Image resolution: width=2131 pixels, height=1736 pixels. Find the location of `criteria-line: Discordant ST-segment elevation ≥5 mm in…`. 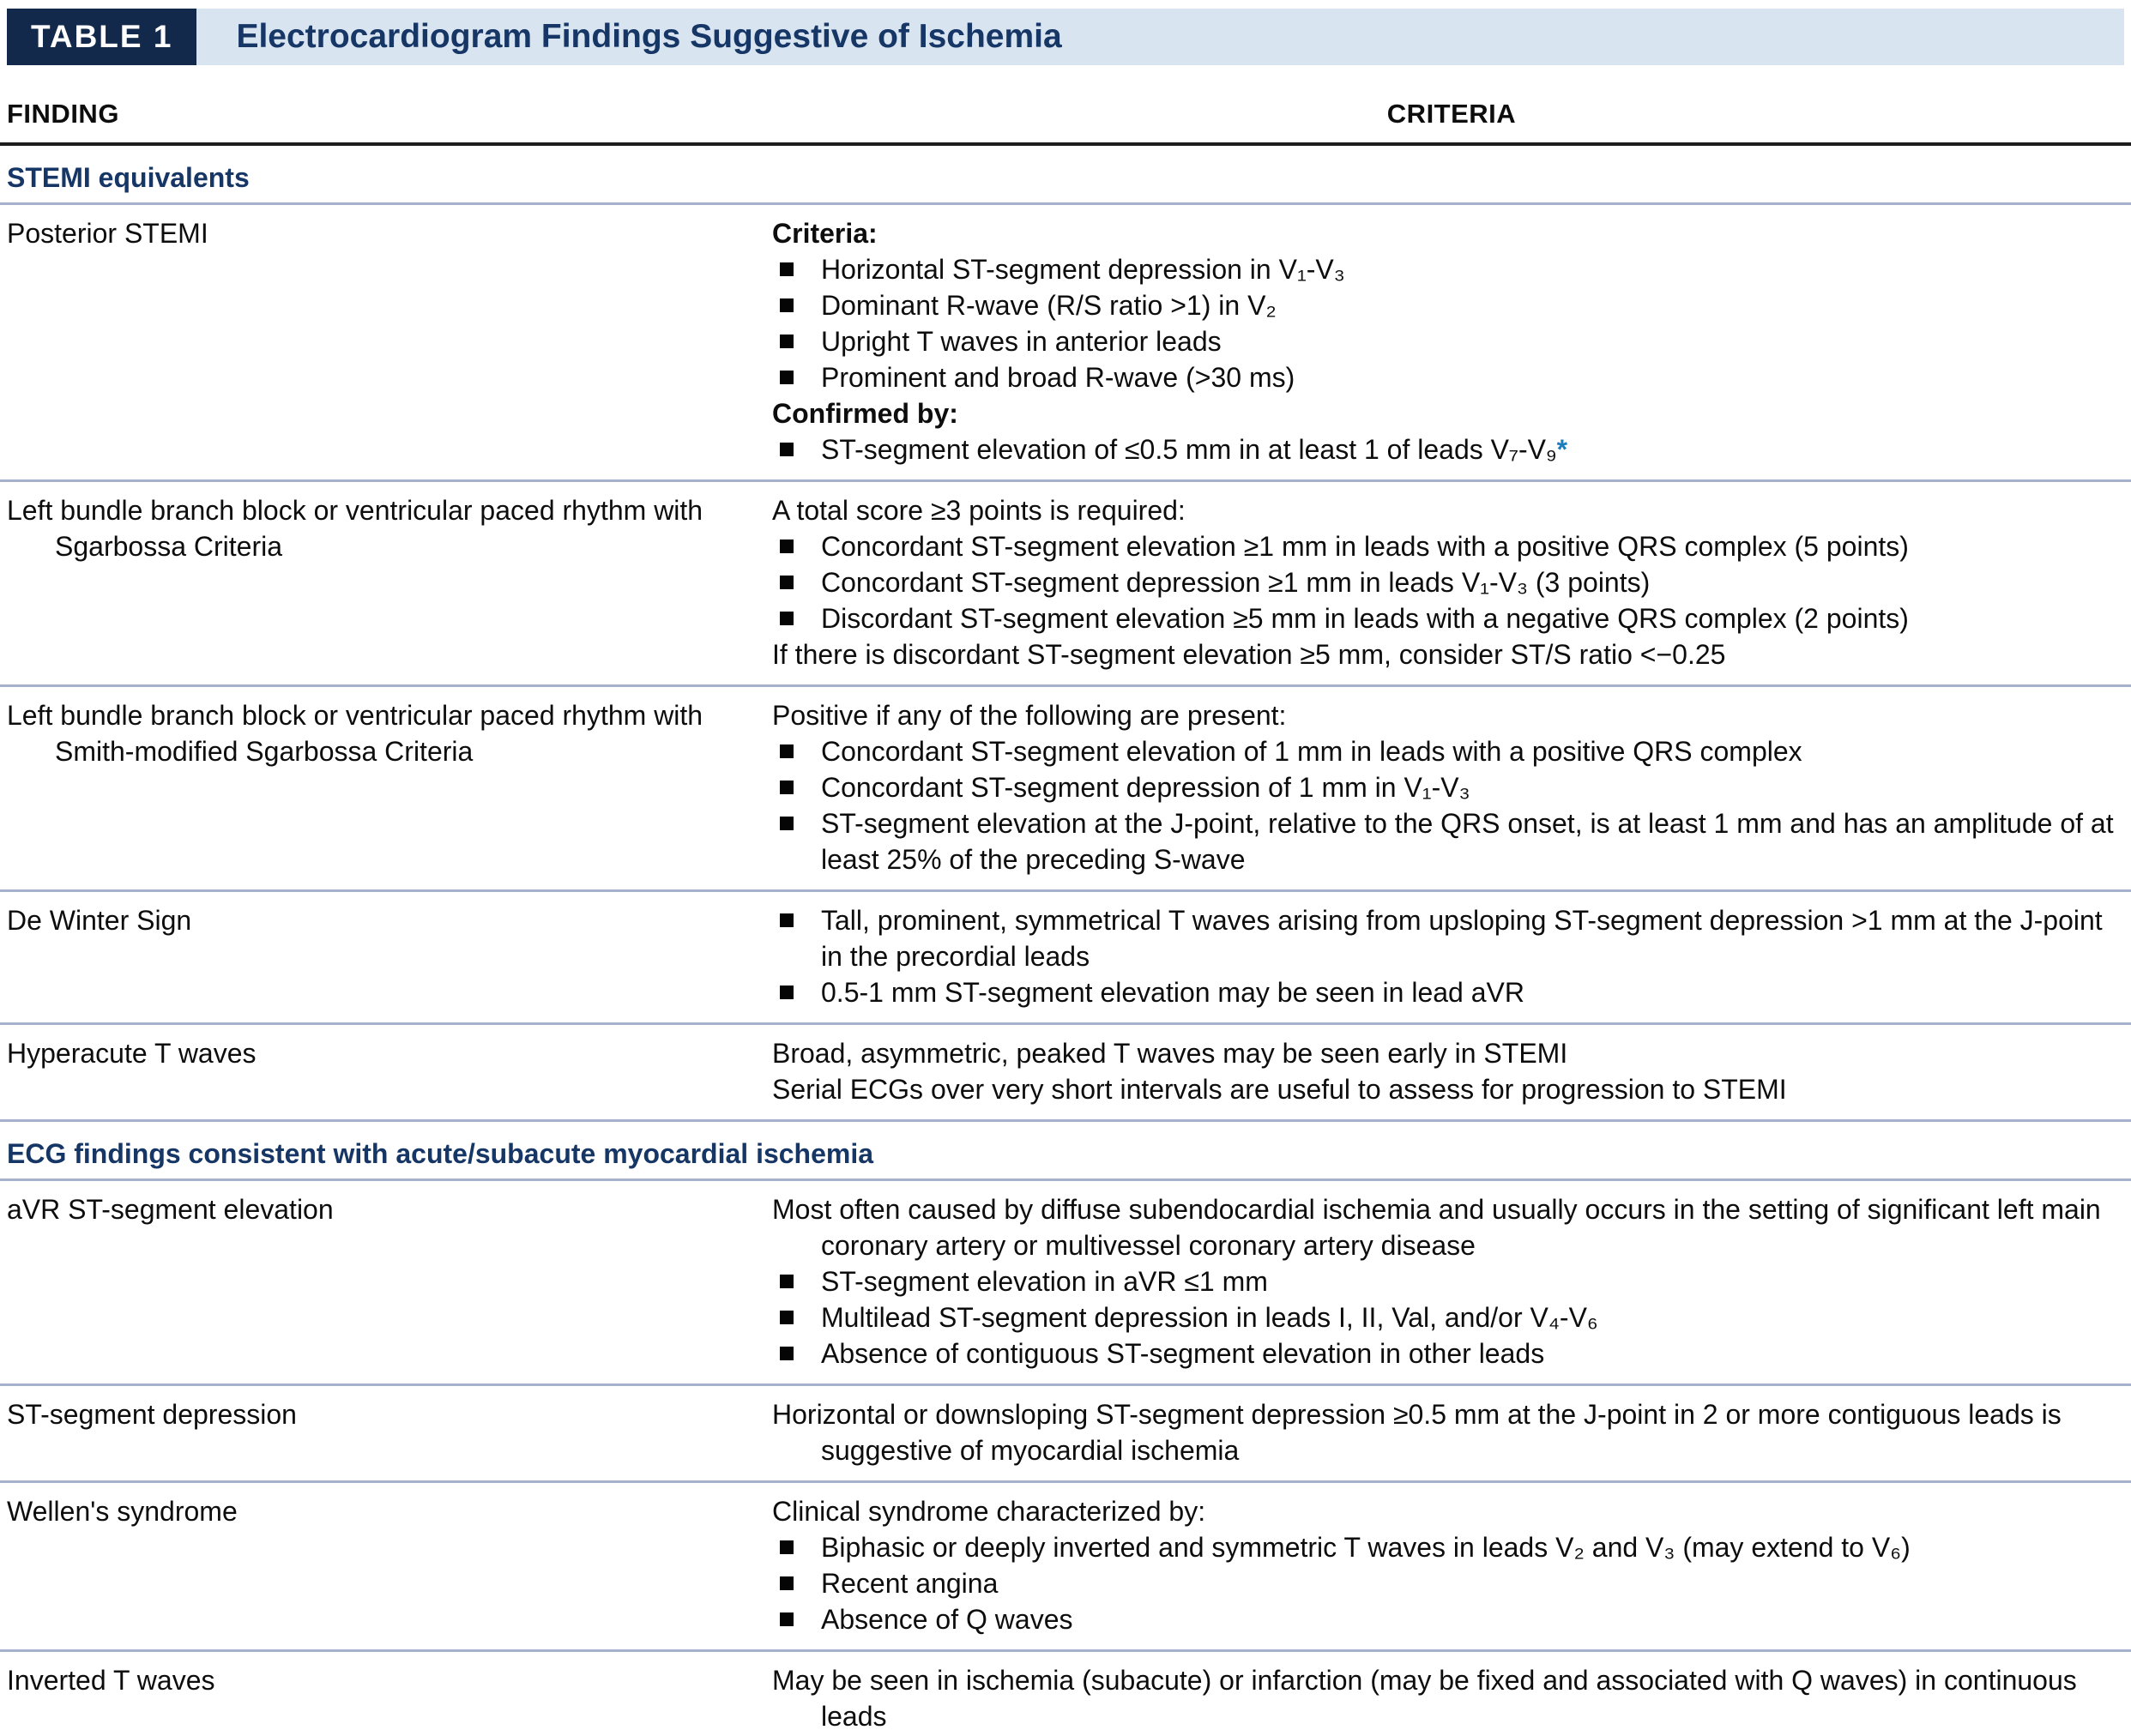

criteria-line: Discordant ST-segment elevation ≥5 mm in… is located at coordinates (1448, 618).